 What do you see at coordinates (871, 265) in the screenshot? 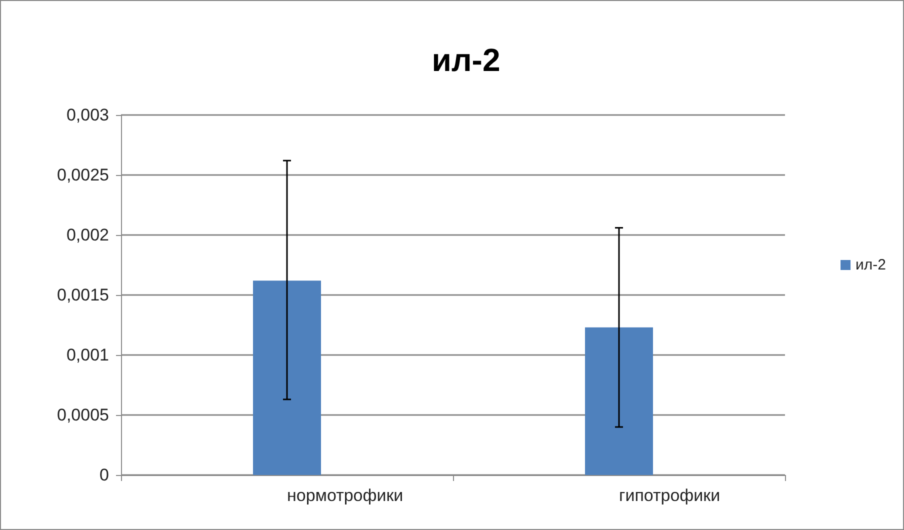
I see `legend-label: ил-2` at bounding box center [871, 265].